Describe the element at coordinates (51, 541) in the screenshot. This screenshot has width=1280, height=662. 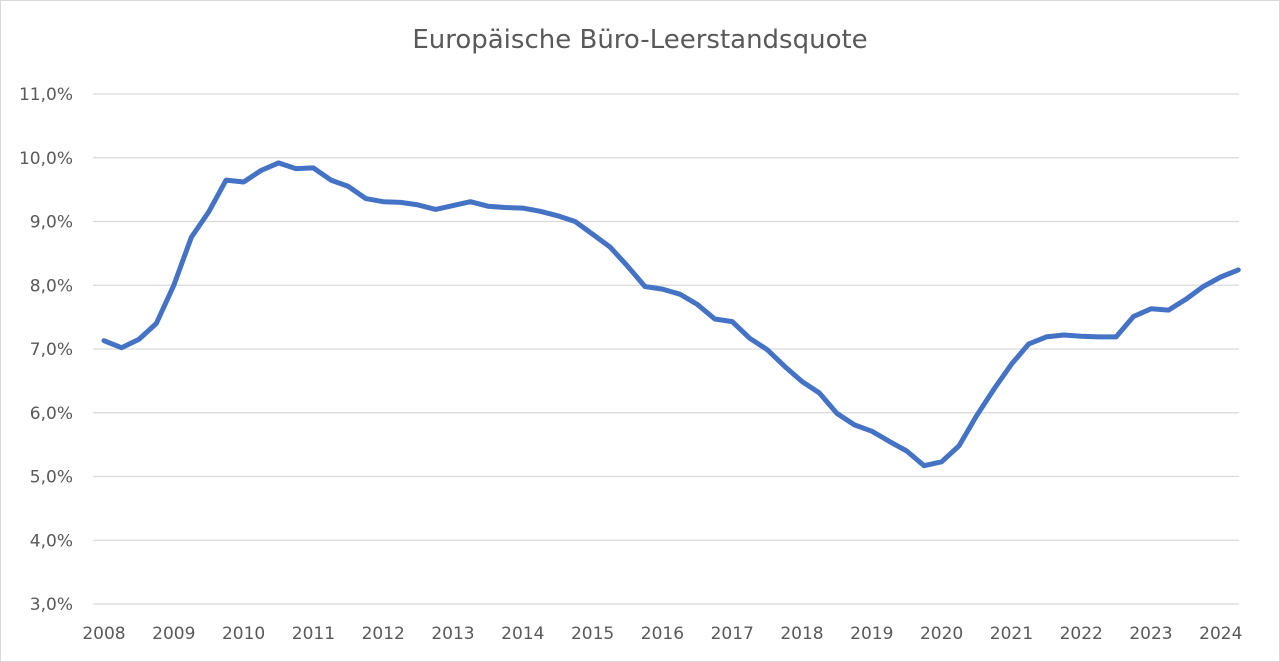
I see `y-tick-label: 4,0%` at that location.